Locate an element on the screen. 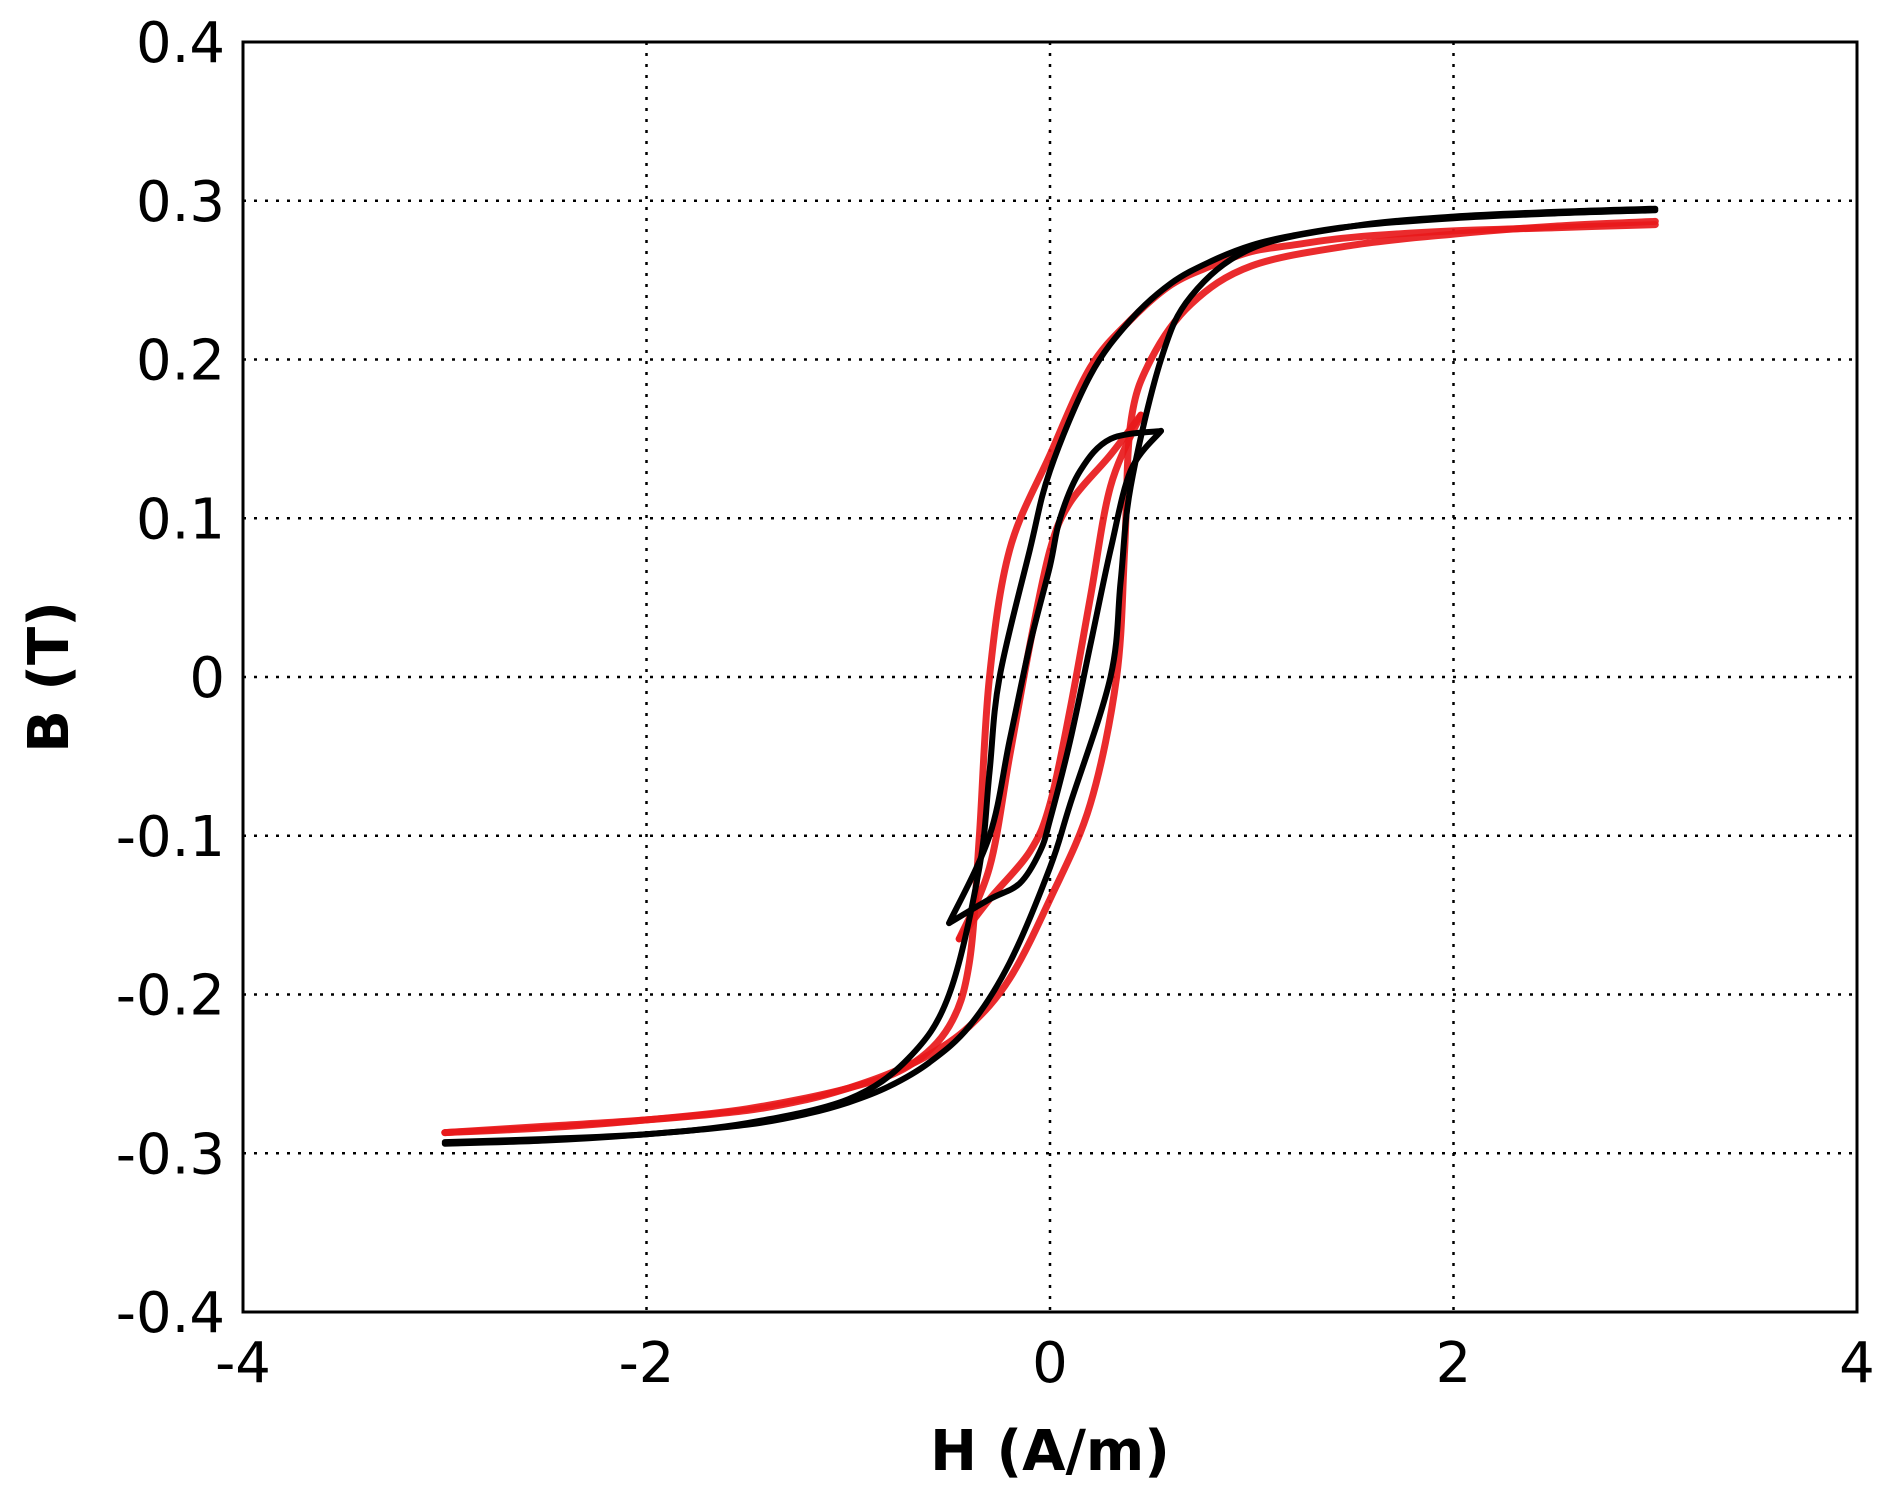 The height and width of the screenshot is (1495, 1889). y-tick-label: 0 is located at coordinates (207, 678).